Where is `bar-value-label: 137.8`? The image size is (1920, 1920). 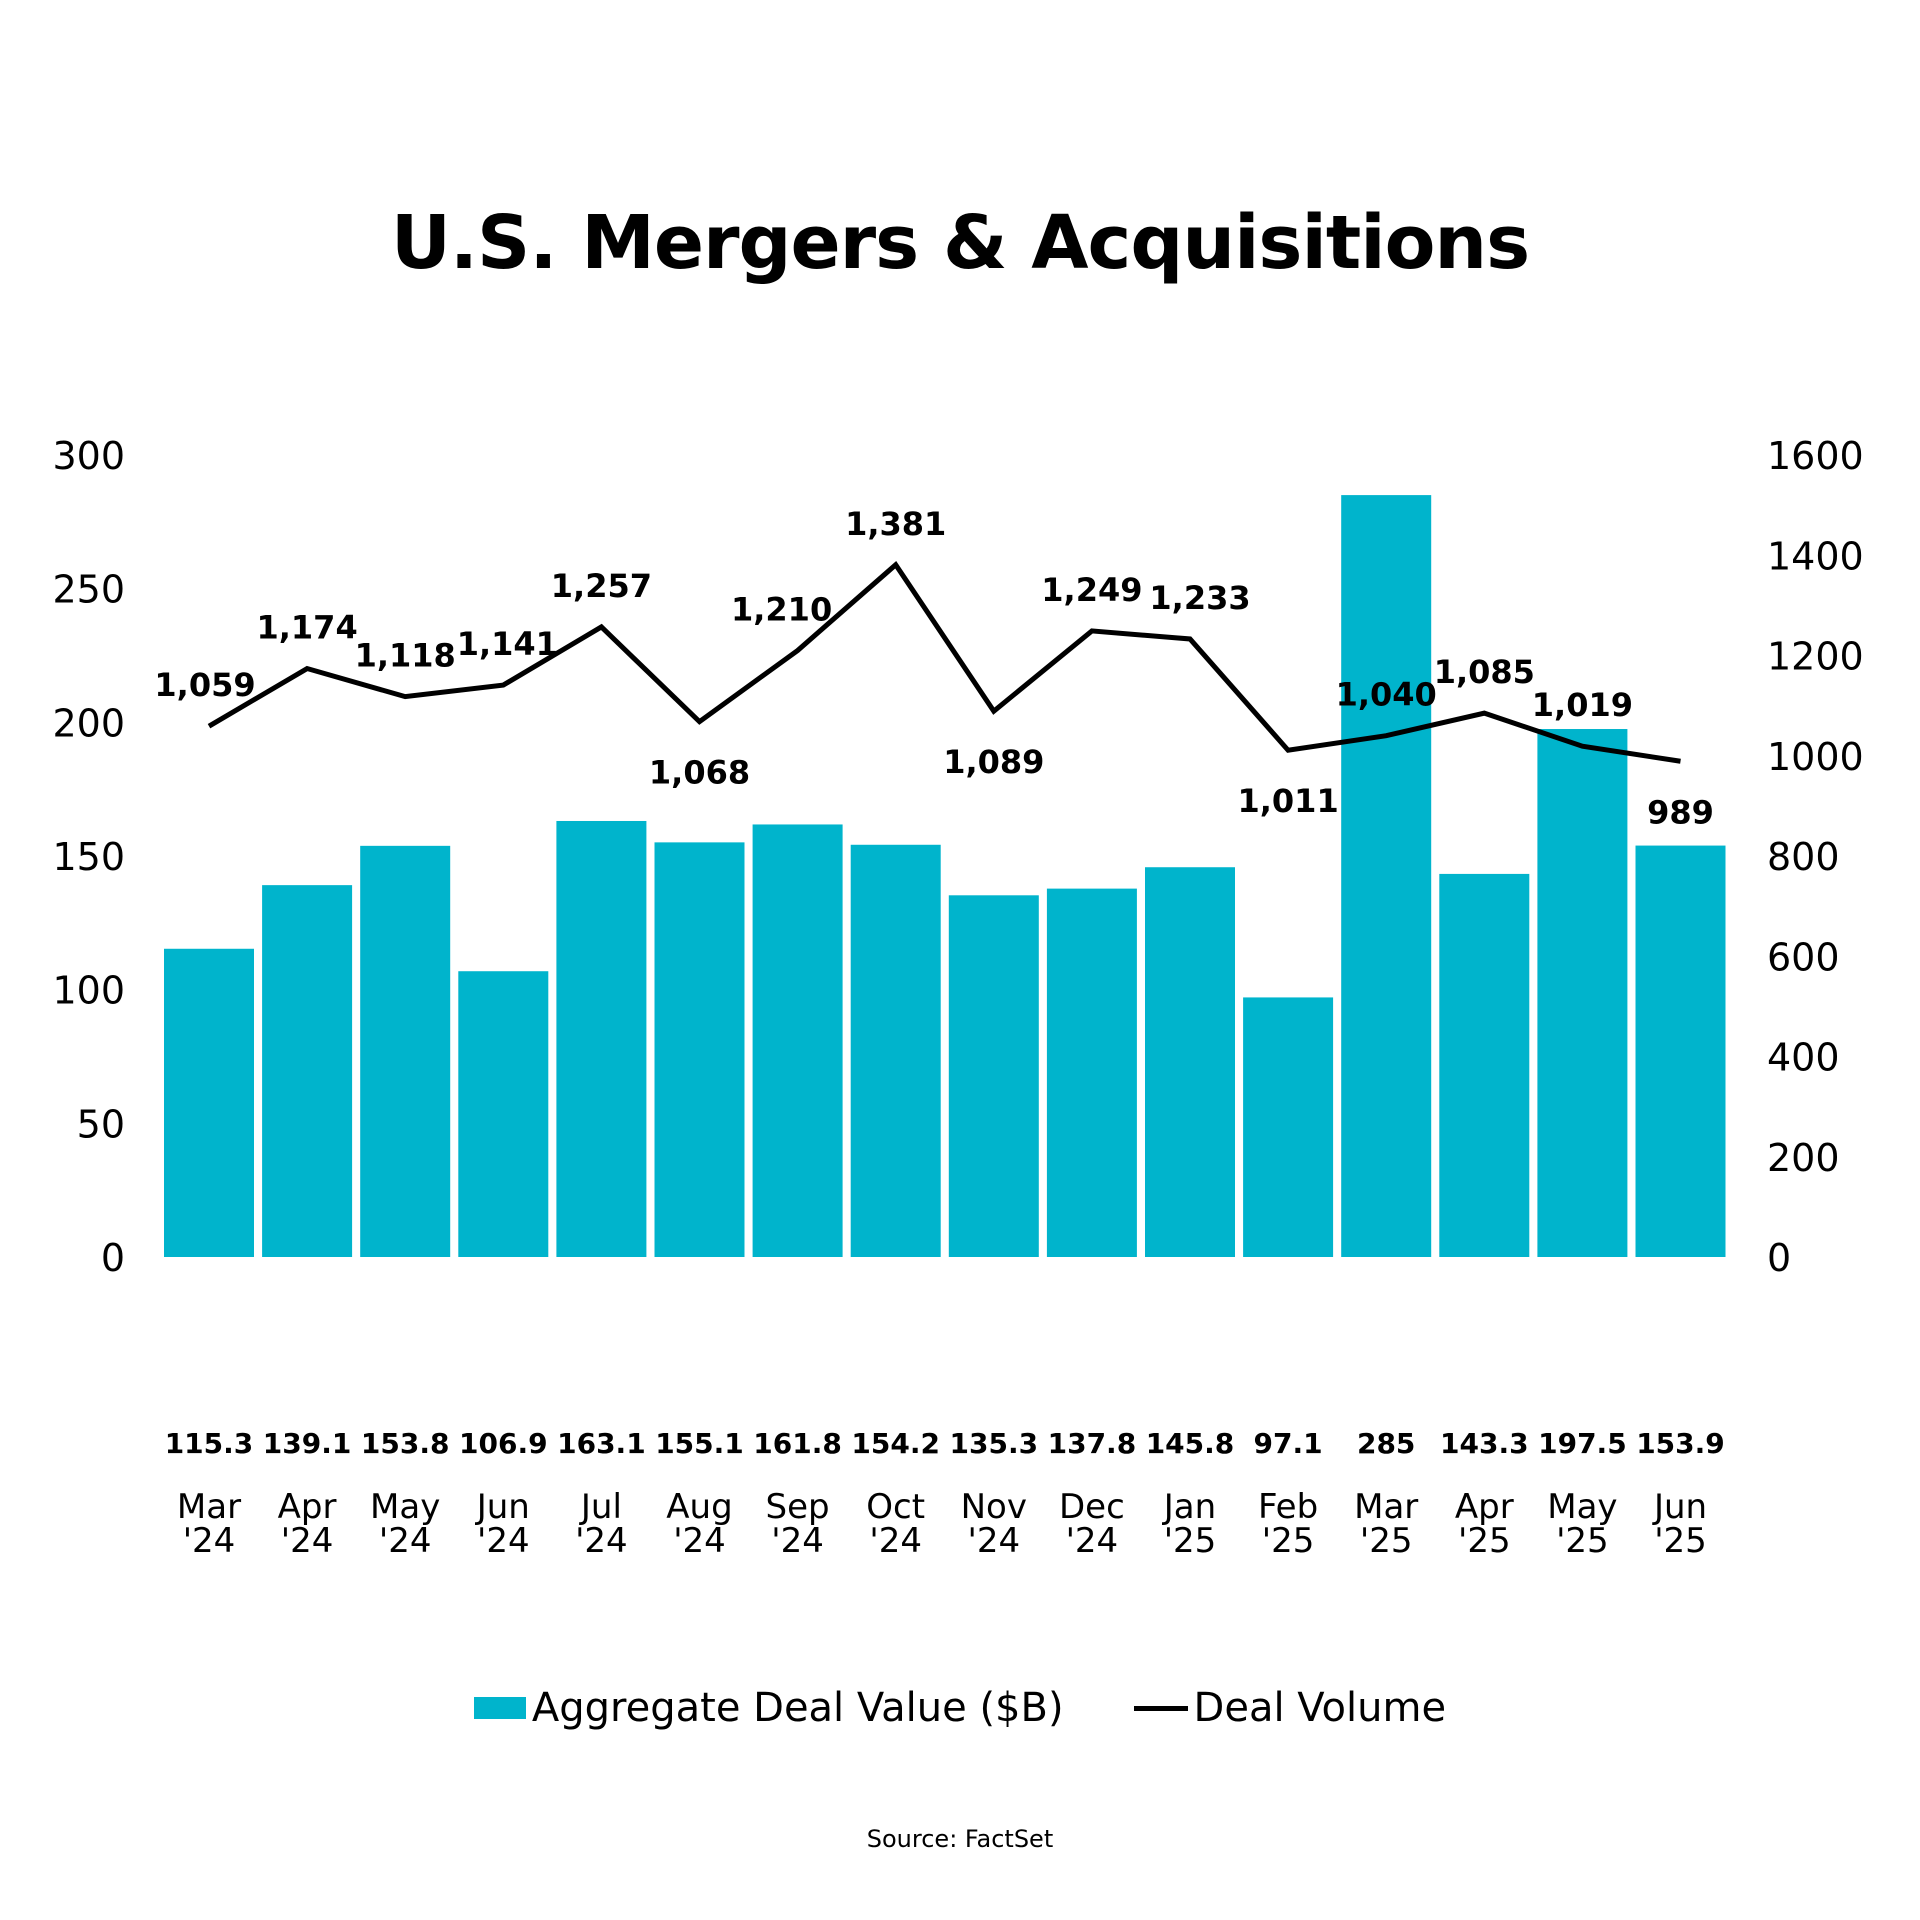 bar-value-label: 137.8 is located at coordinates (1092, 1443).